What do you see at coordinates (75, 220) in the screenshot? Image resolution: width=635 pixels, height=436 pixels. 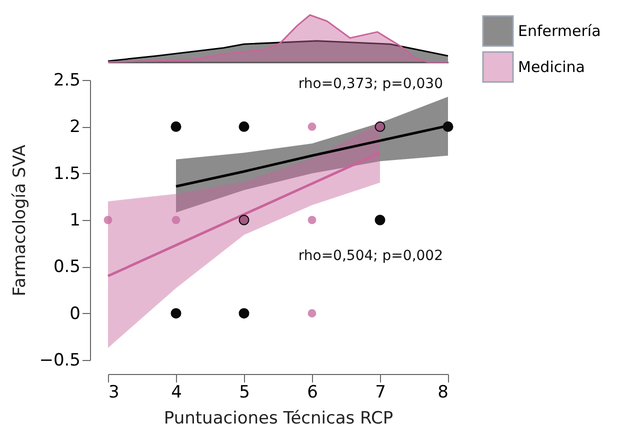 I see `y-tick-label: 1` at bounding box center [75, 220].